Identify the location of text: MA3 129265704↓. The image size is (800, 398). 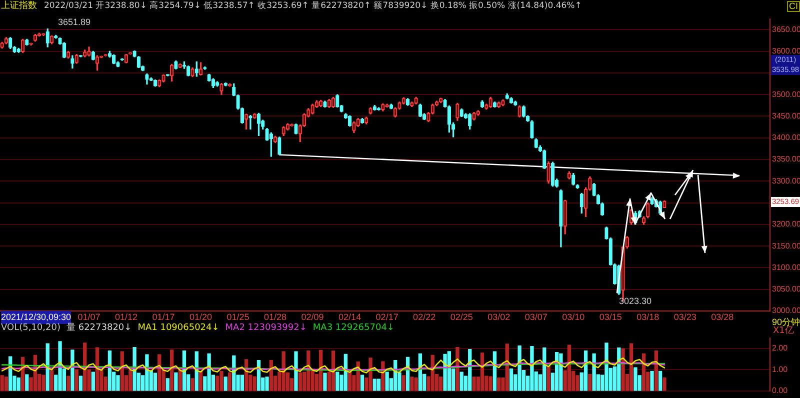
(353, 328).